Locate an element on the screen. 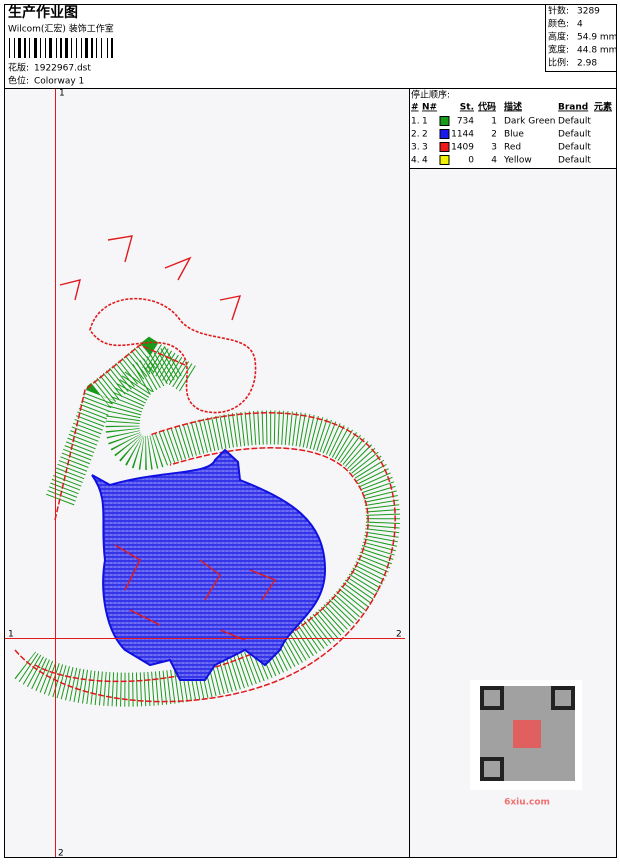 This screenshot has width=620, height=865. row-number: 3 is located at coordinates (425, 148).